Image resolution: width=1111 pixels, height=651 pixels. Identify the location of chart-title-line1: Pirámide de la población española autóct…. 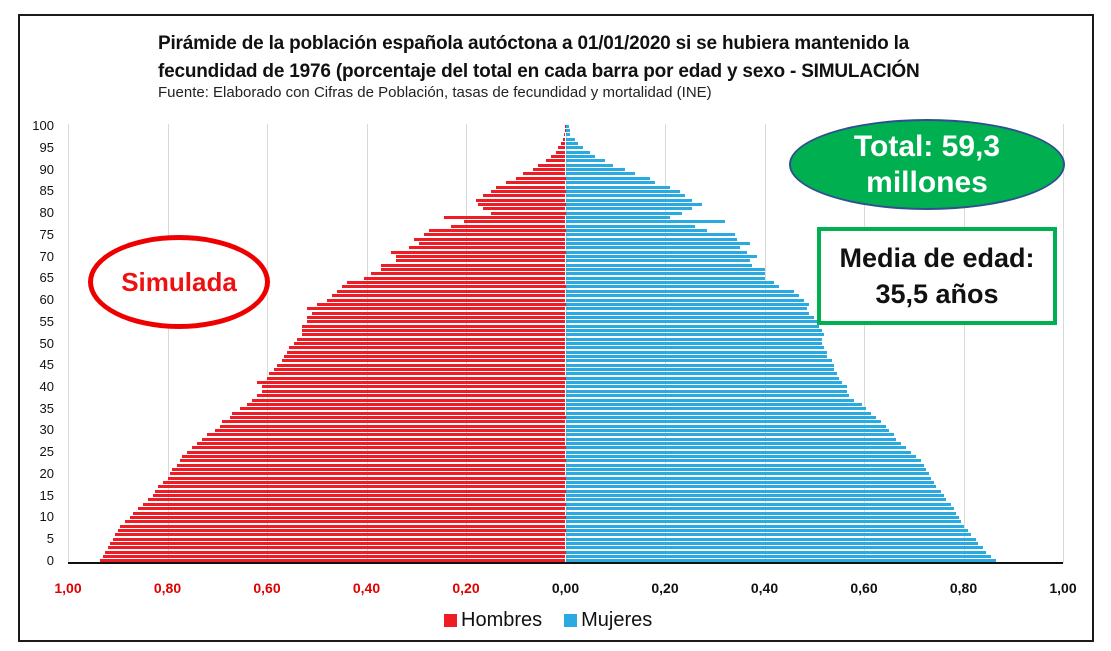
(534, 43).